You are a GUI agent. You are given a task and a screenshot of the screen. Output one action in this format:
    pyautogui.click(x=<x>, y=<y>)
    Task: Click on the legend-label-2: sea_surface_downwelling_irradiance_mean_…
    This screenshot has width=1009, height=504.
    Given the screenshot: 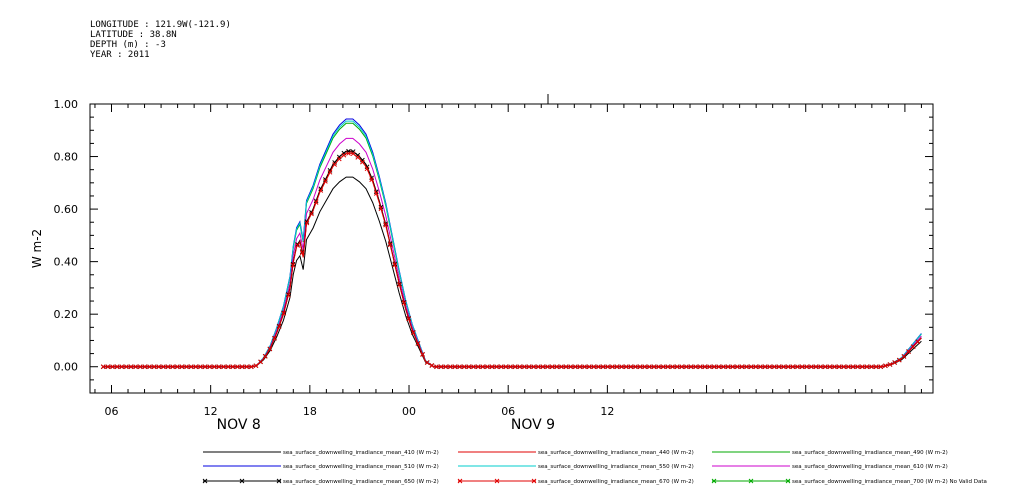 What is the action you would take?
    pyautogui.click(x=870, y=453)
    